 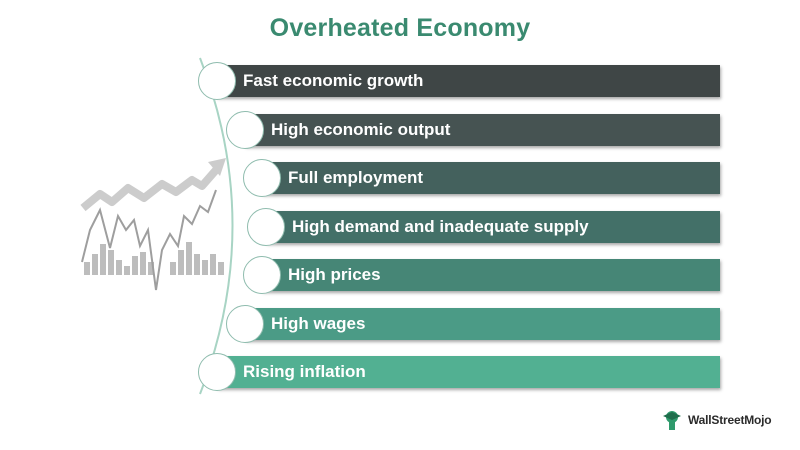 I want to click on step-label: Rising inflation, so click(x=304, y=371).